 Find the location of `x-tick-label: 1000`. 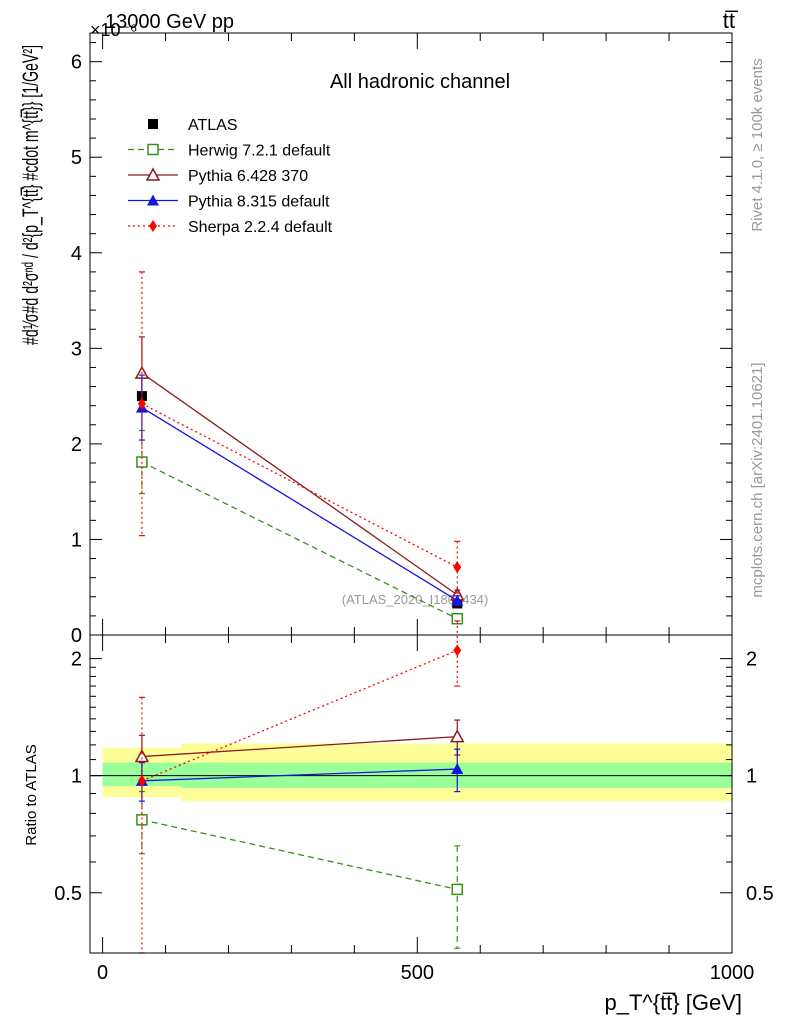

x-tick-label: 1000 is located at coordinates (732, 973).